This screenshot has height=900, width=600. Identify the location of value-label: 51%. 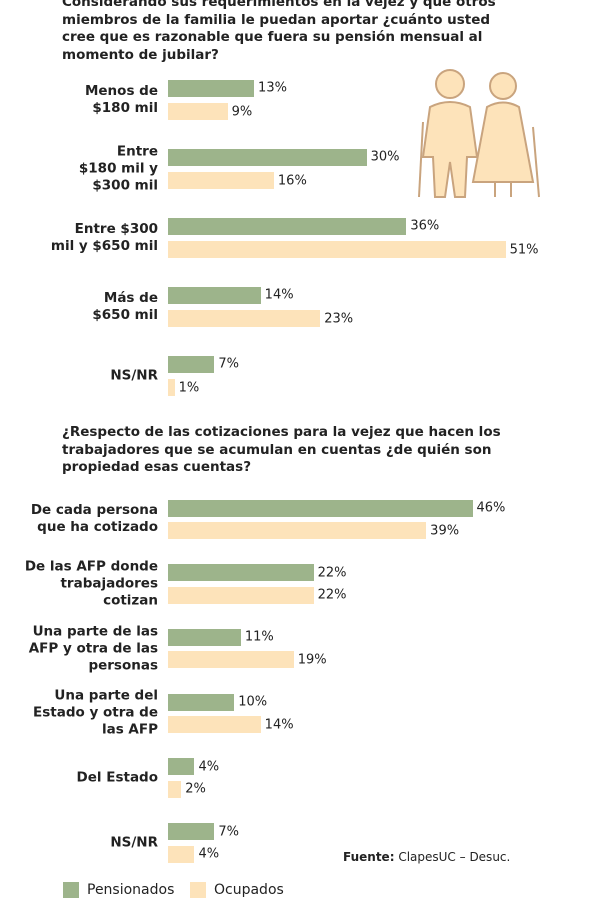
(524, 249).